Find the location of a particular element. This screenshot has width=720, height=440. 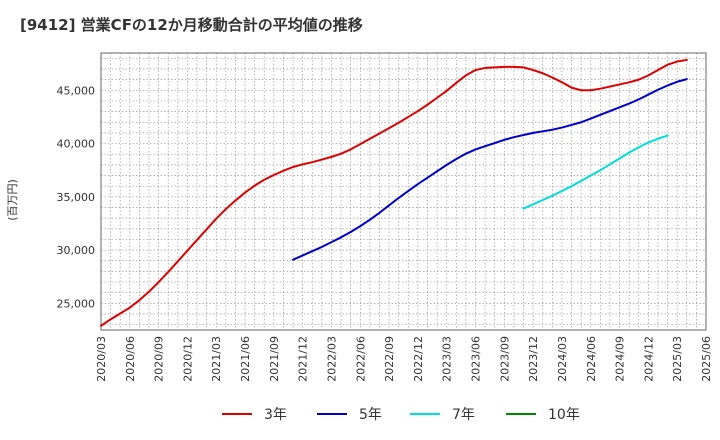

y-tick-label: 25,000 is located at coordinates (76, 303).